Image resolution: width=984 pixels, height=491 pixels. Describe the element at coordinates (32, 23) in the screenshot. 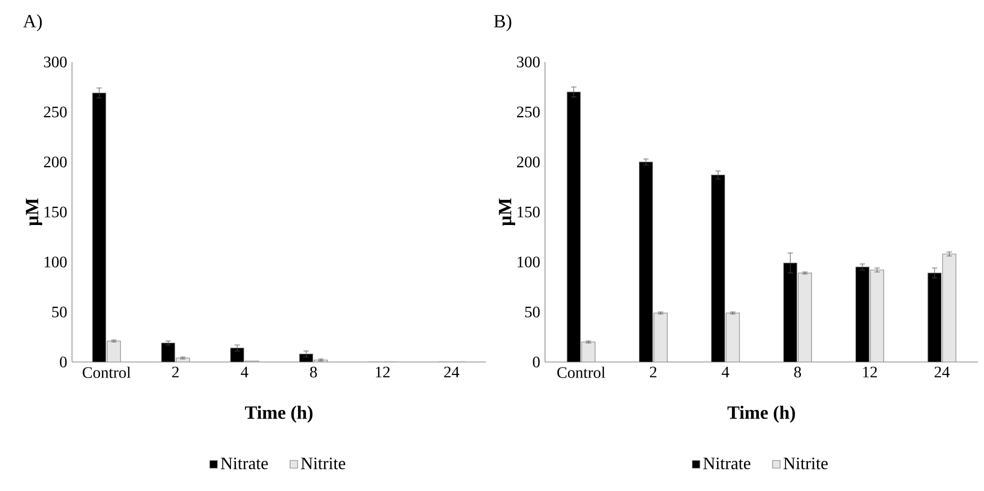

I see `chart-title: A)` at that location.